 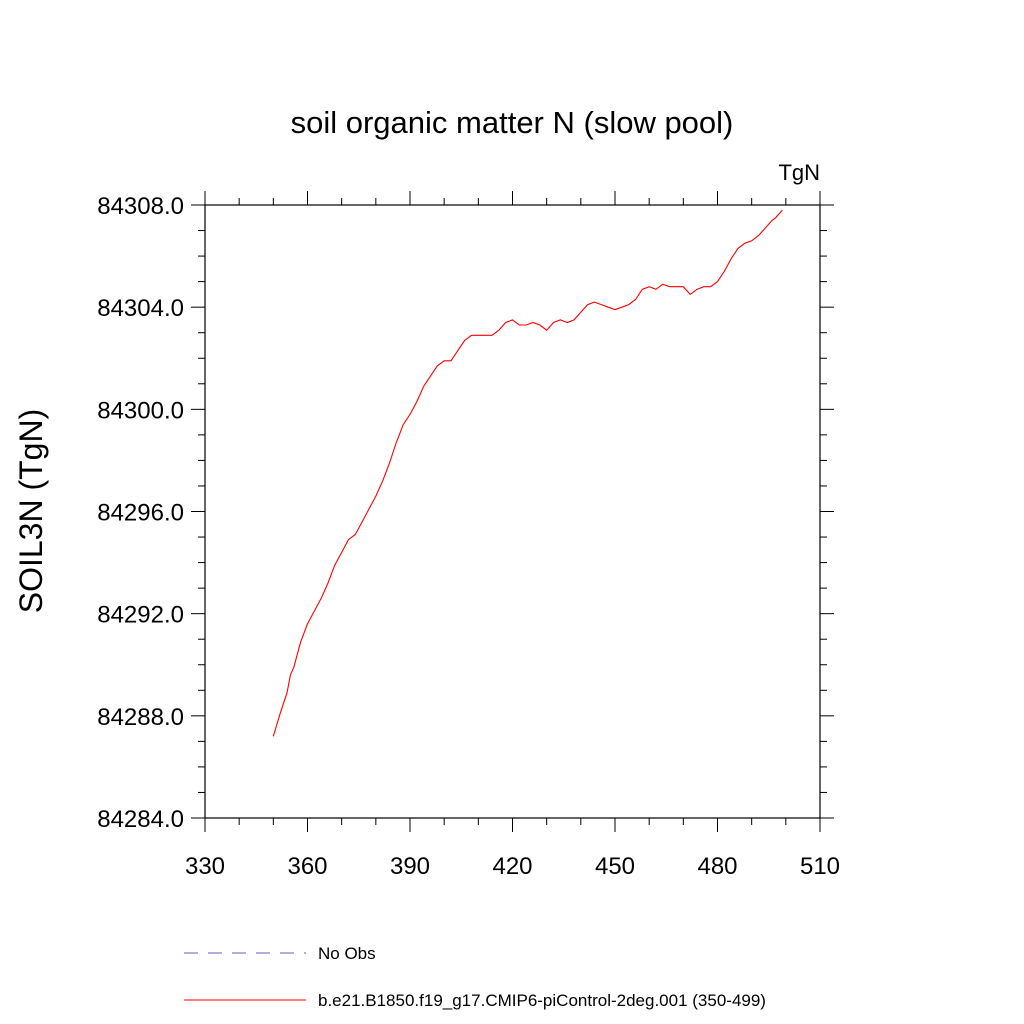 What do you see at coordinates (512, 122) in the screenshot?
I see `chart-title: soil organic matter N (slow pool)` at bounding box center [512, 122].